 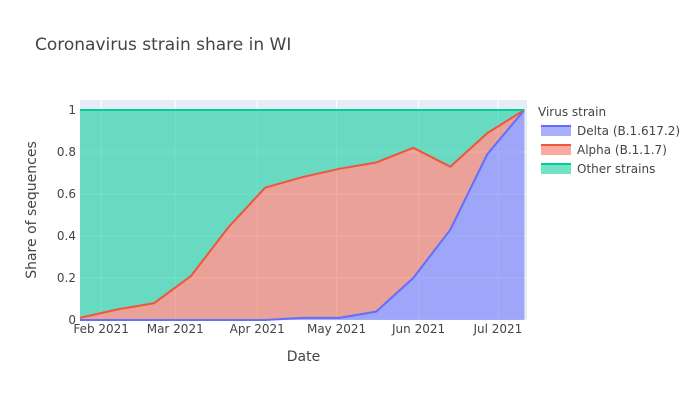 What do you see at coordinates (163, 45) in the screenshot?
I see `chart-title: Coronavirus strain share in WI` at bounding box center [163, 45].